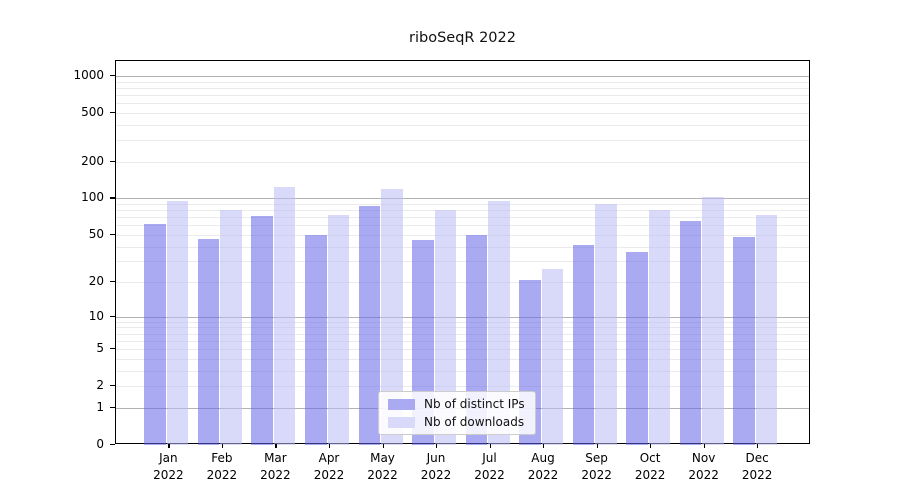 The height and width of the screenshot is (500, 900). Describe the element at coordinates (96, 315) in the screenshot. I see `y-tick-label: 10` at that location.